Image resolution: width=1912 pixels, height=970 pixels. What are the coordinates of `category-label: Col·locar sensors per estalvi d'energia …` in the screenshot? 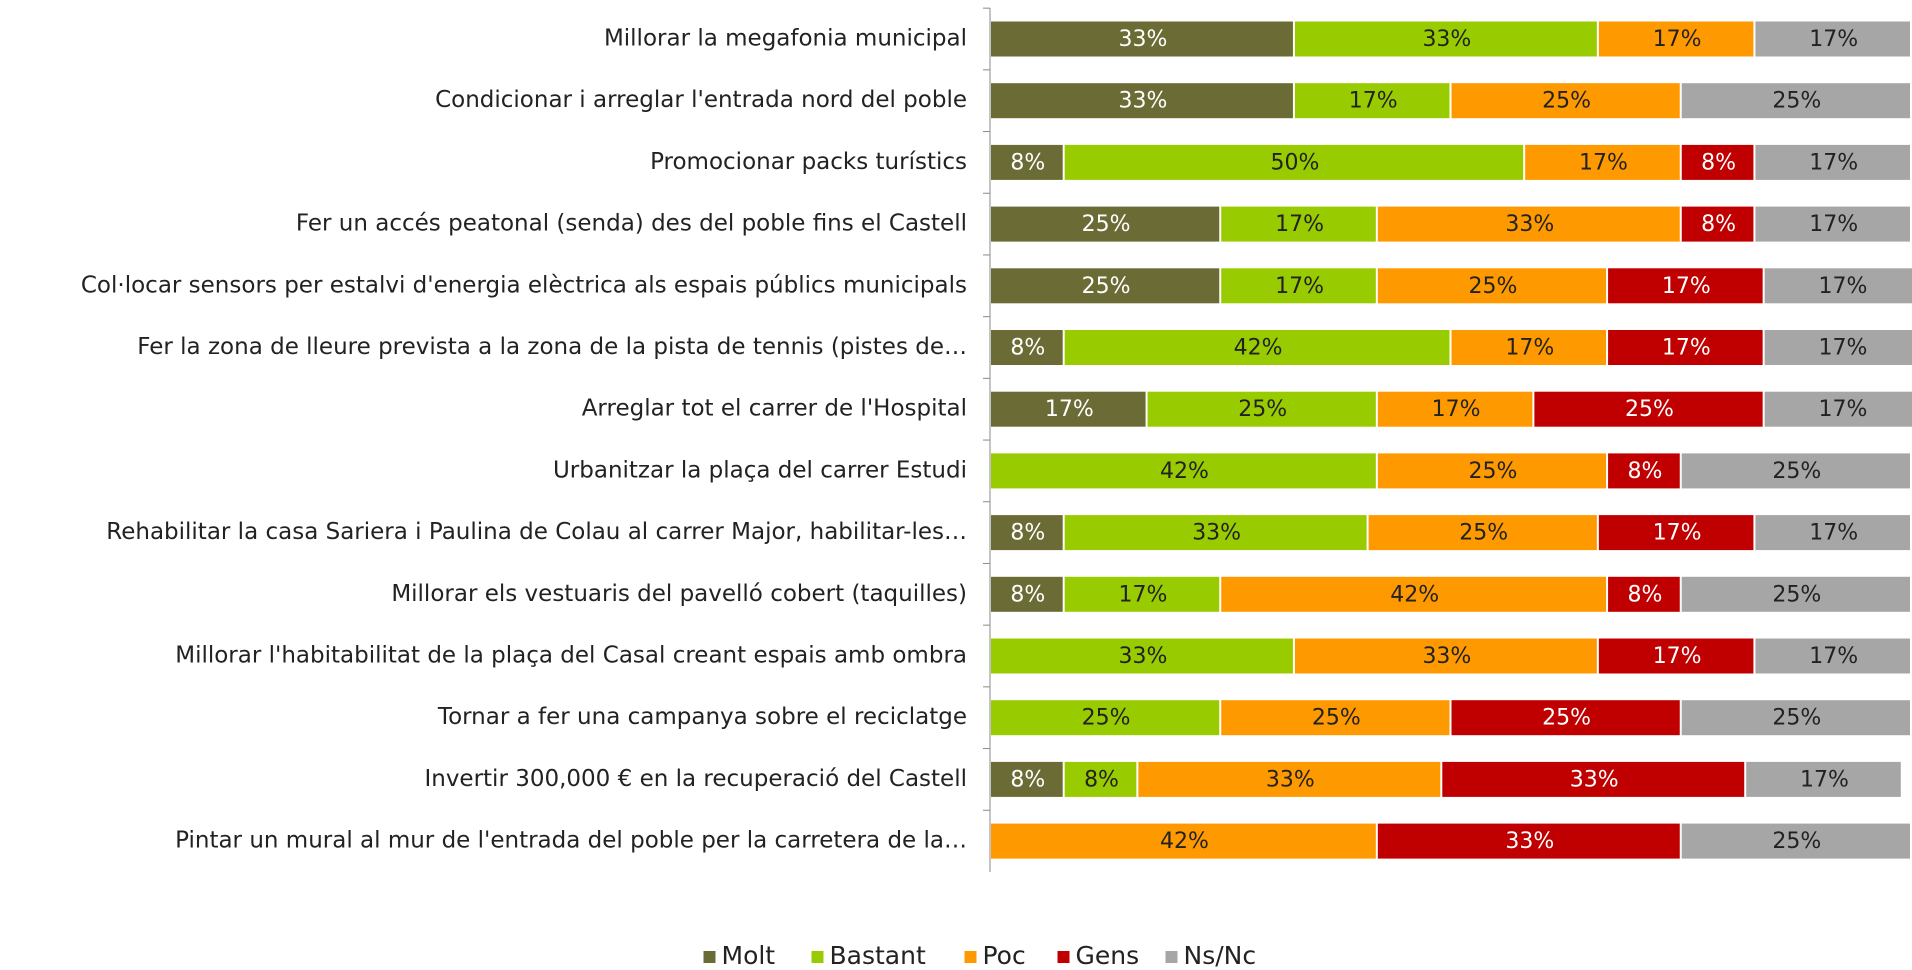 It's located at (524, 285).